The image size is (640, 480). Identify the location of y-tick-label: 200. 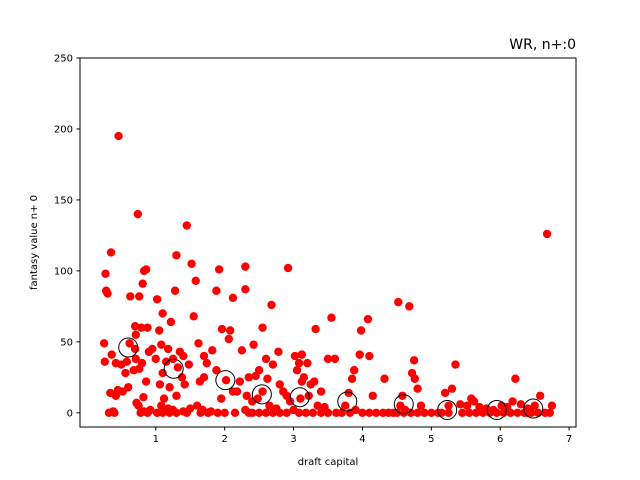
(63, 129).